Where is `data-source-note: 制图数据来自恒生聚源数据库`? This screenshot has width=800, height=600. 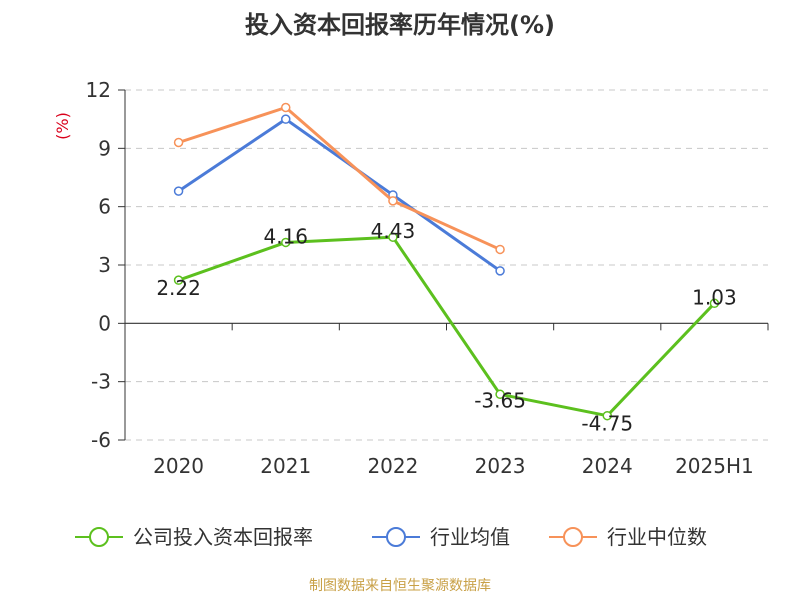 data-source-note: 制图数据来自恒生聚源数据库 is located at coordinates (400, 586).